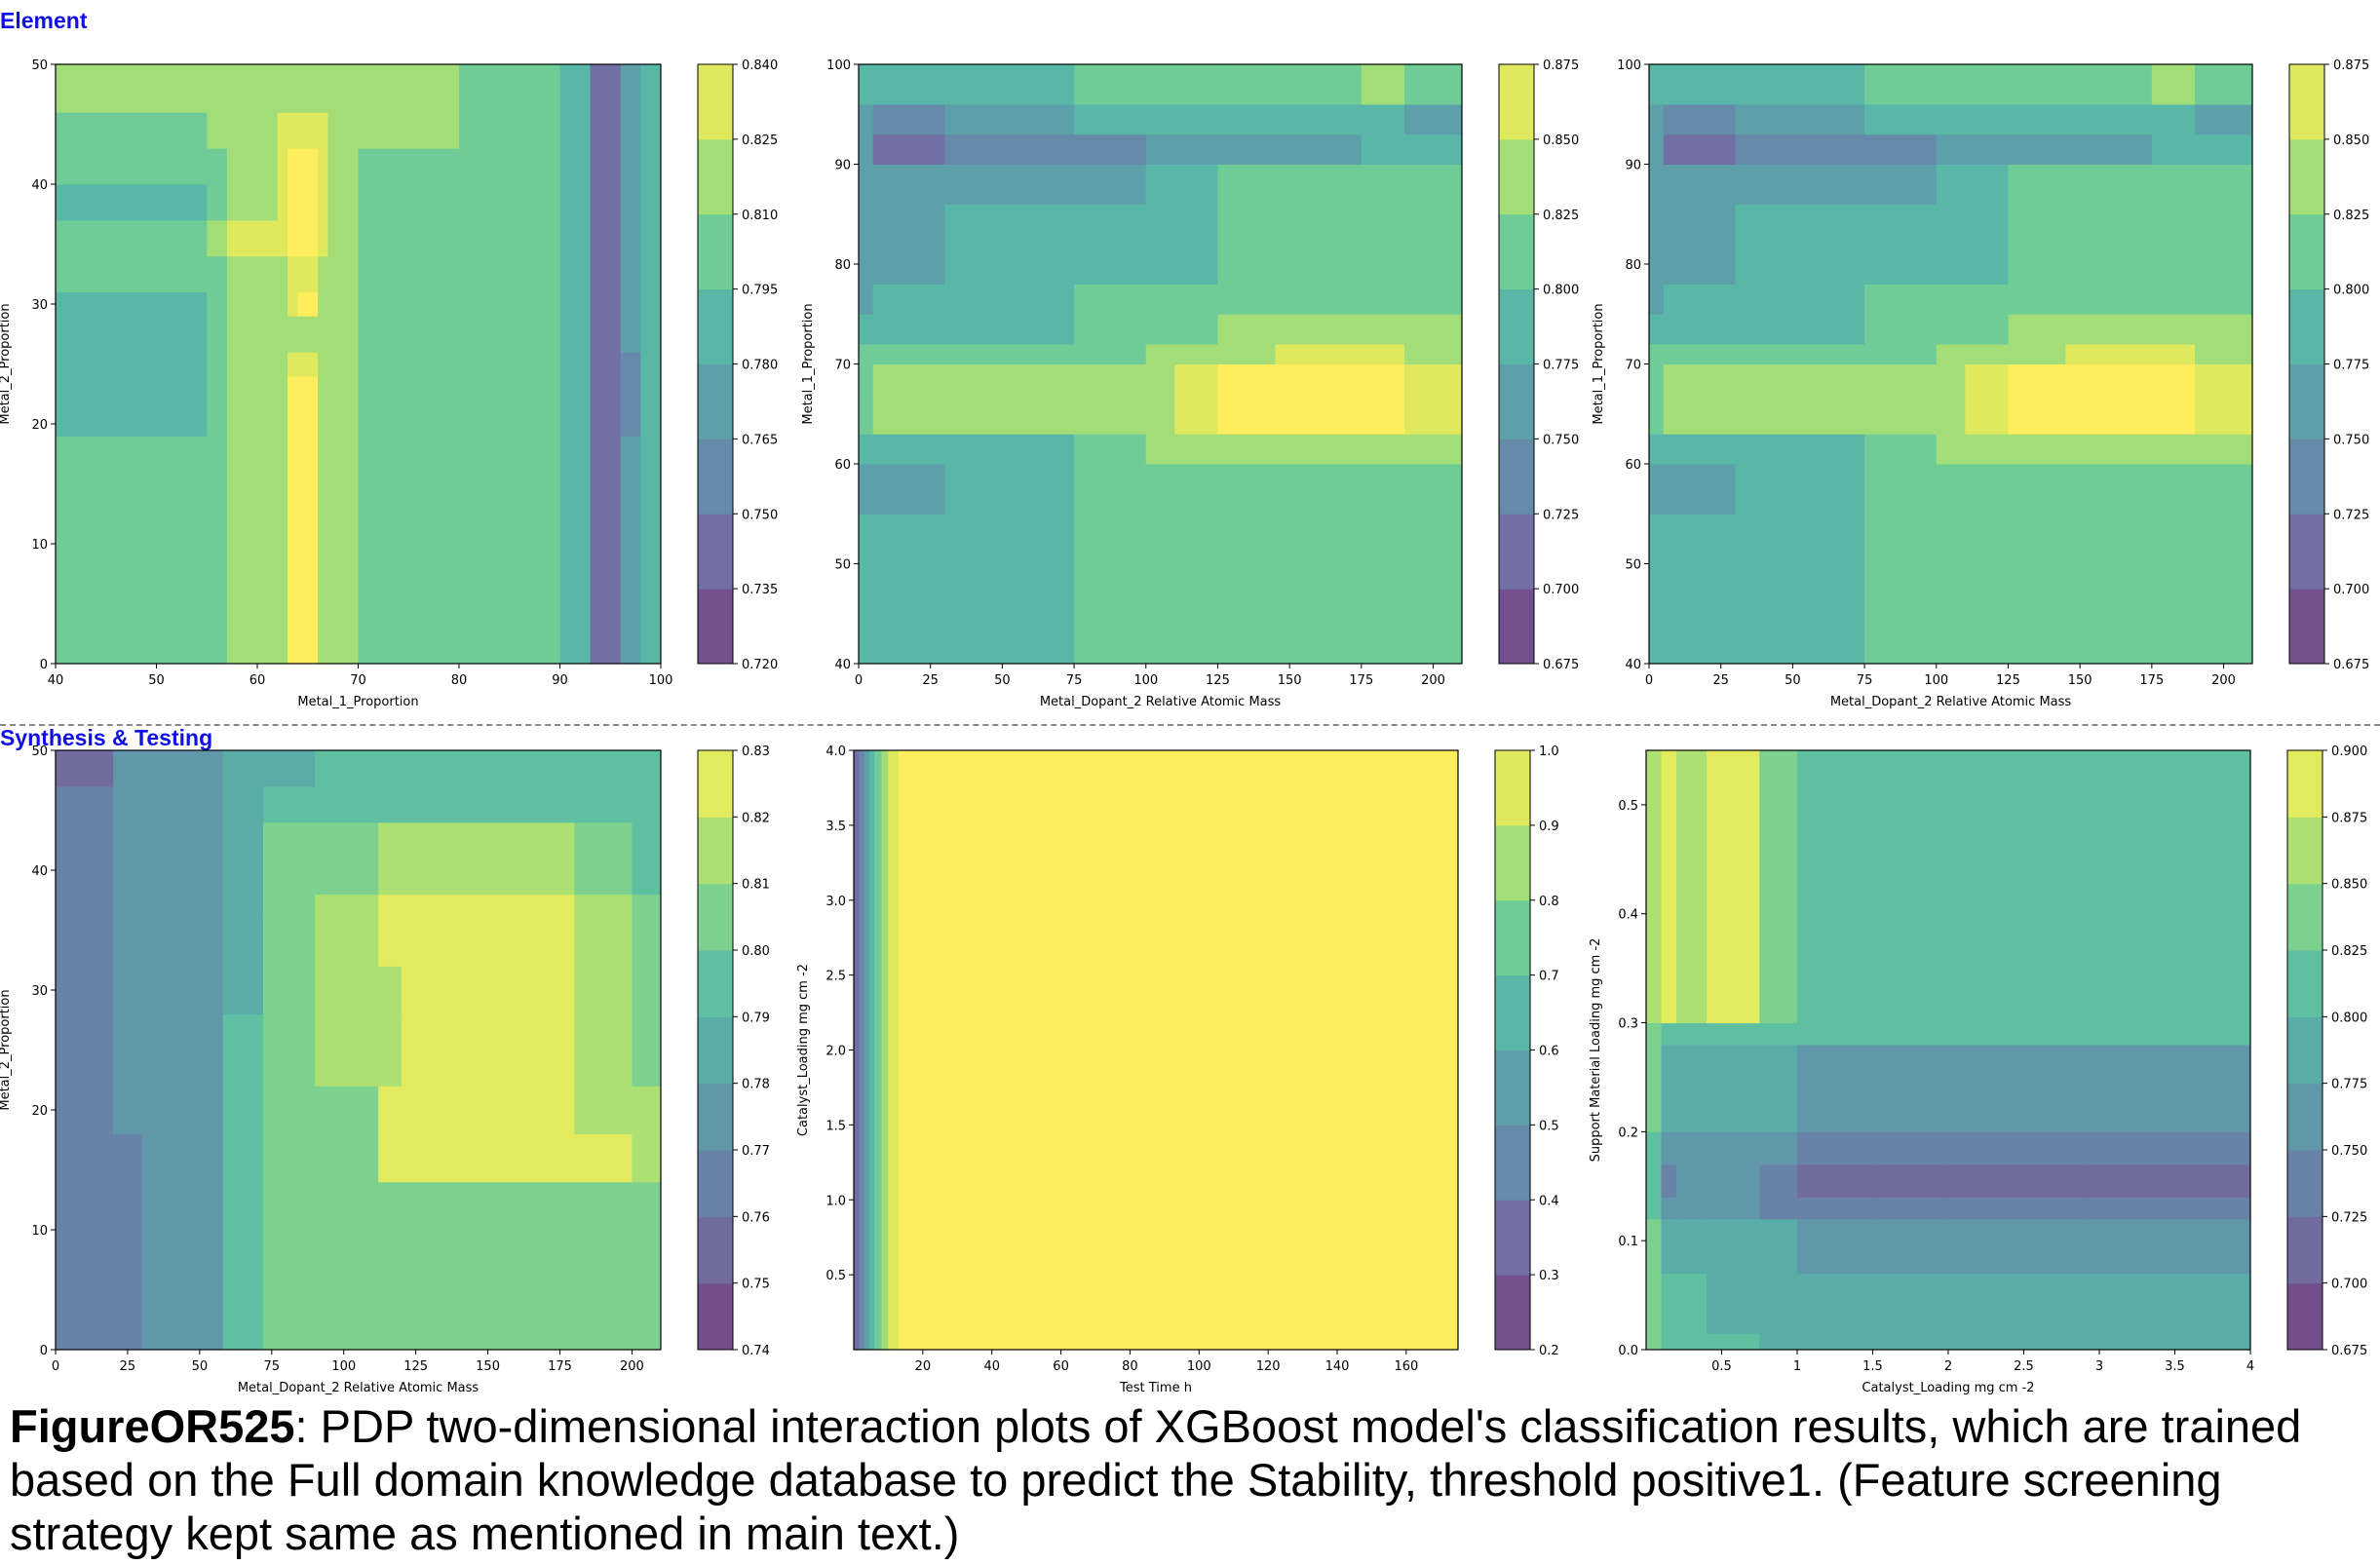 The width and height of the screenshot is (2380, 1565). Describe the element at coordinates (760, 515) in the screenshot. I see `colorbar-tick-label: 0.750` at that location.